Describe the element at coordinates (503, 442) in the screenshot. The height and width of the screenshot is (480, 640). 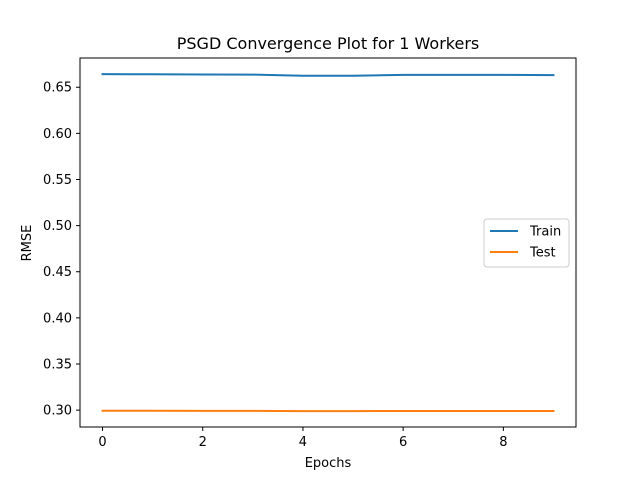
I see `x-tick-label: 8` at that location.